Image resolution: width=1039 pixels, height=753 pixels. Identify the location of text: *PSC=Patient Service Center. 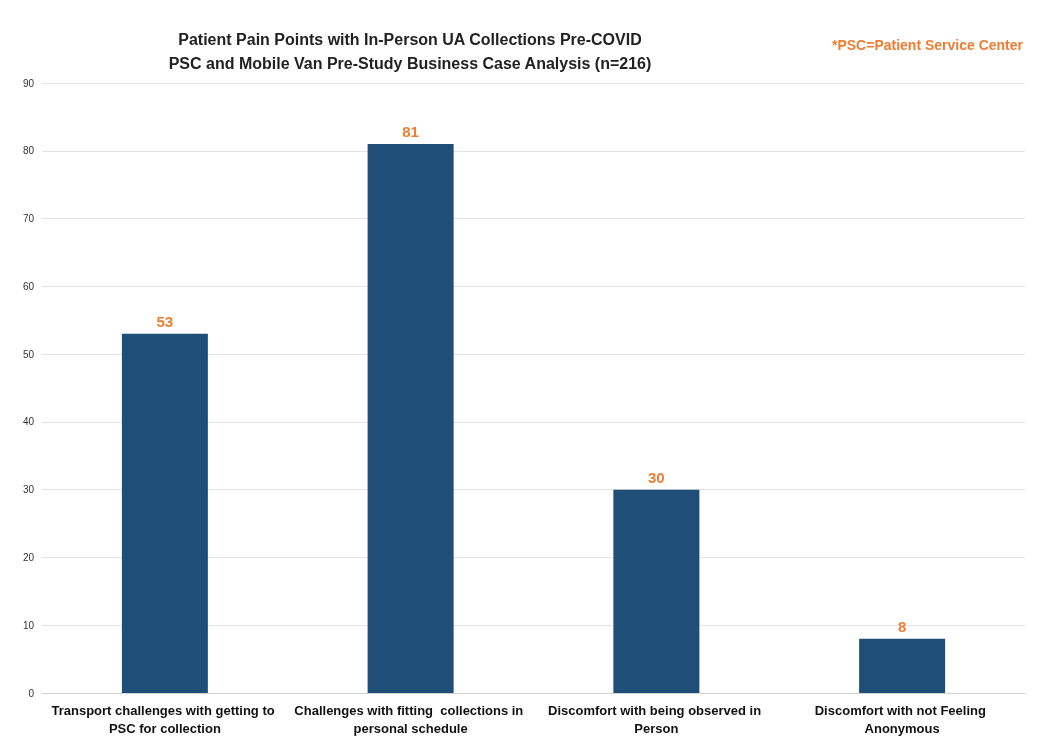
(927, 45).